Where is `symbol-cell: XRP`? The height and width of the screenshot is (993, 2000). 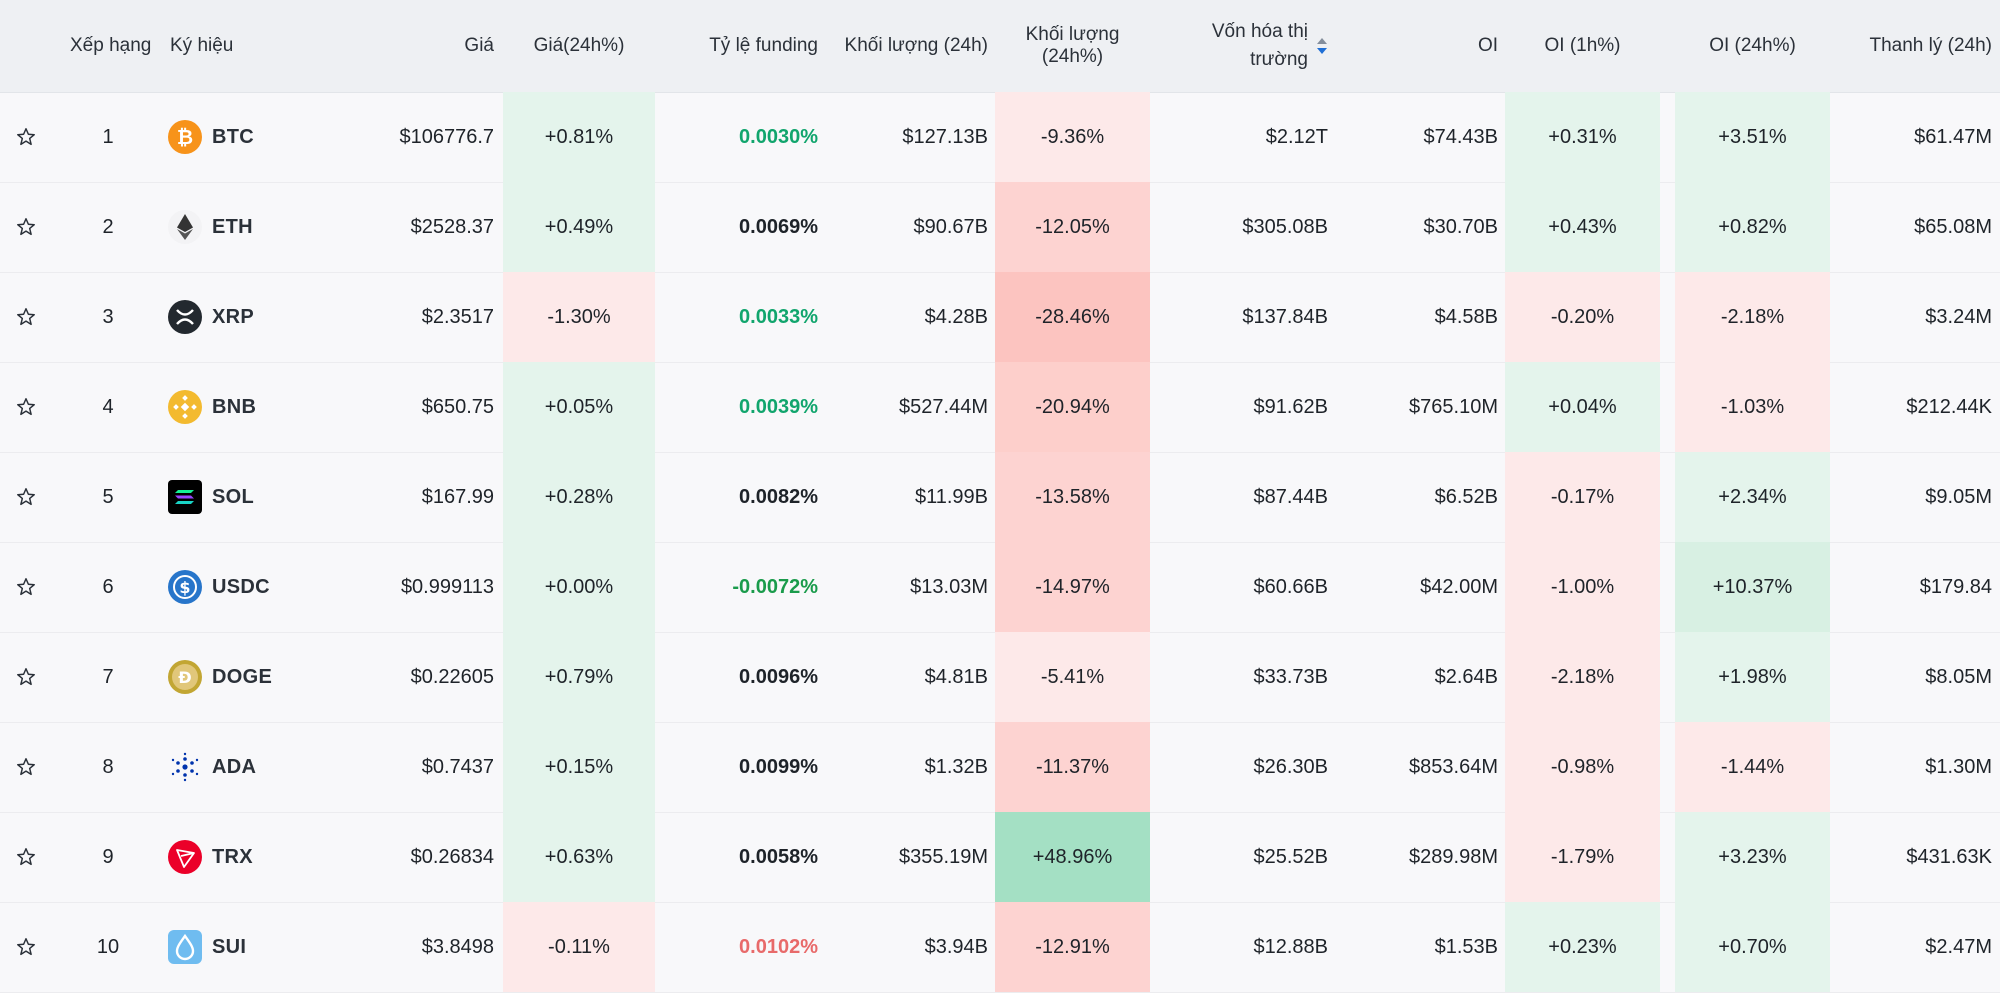 symbol-cell: XRP is located at coordinates (248, 317).